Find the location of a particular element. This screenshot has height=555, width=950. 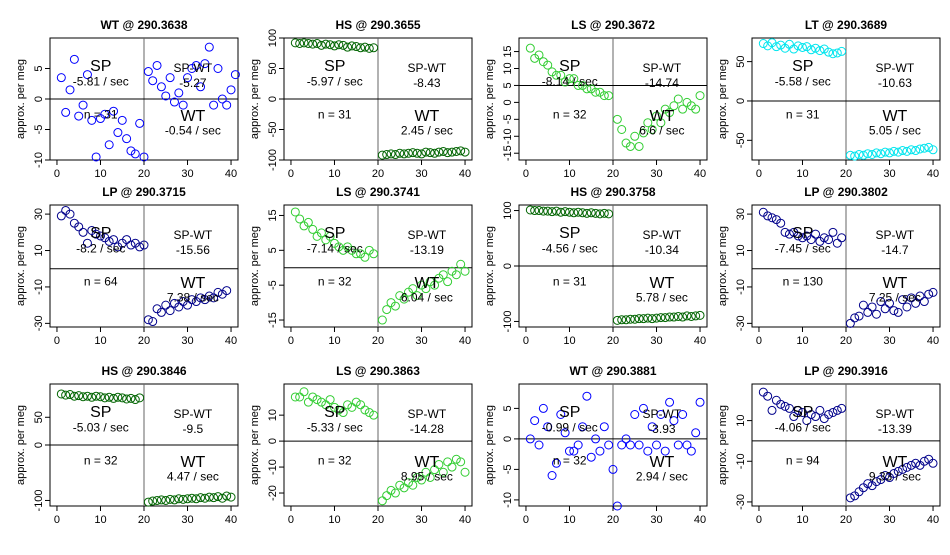

n-label: n = 31 is located at coordinates (570, 282).